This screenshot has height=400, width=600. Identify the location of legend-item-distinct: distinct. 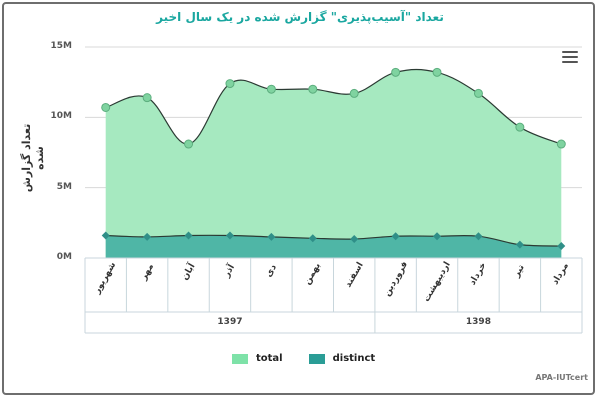
(342, 358).